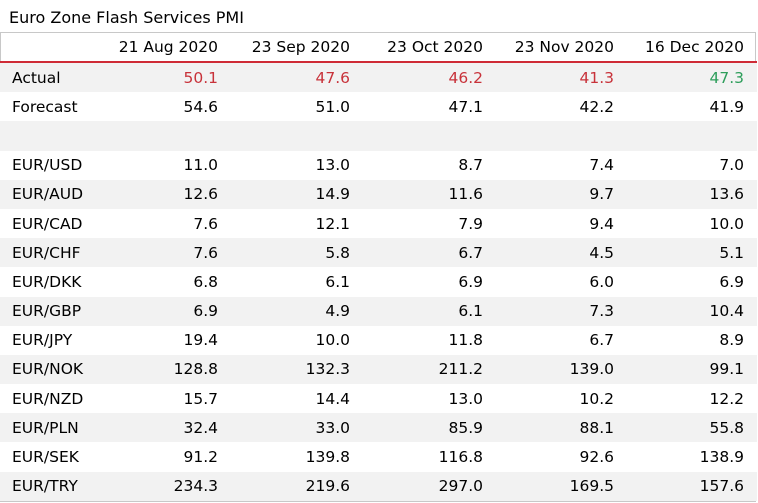 The height and width of the screenshot is (503, 758). What do you see at coordinates (416, 253) in the screenshot?
I see `pair-value: 6.7` at bounding box center [416, 253].